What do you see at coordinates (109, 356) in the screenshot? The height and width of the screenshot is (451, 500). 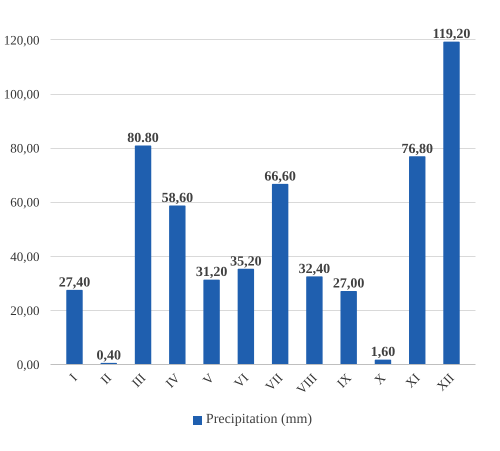 I see `data-label: 0,40` at bounding box center [109, 356].